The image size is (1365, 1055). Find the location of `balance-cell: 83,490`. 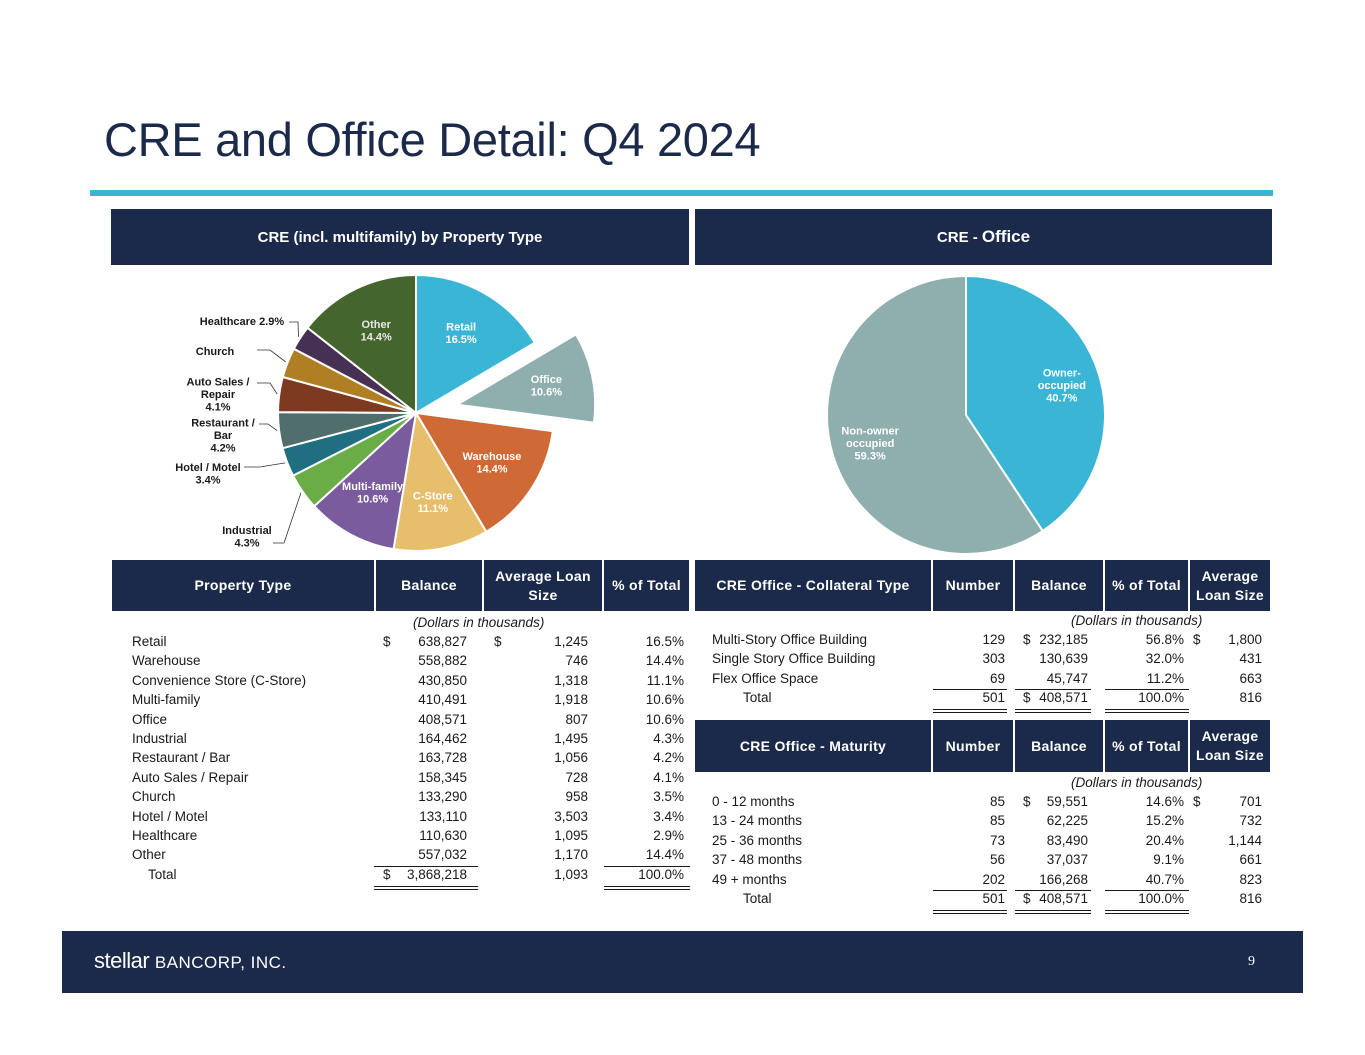

balance-cell: 83,490 is located at coordinates (1067, 840).